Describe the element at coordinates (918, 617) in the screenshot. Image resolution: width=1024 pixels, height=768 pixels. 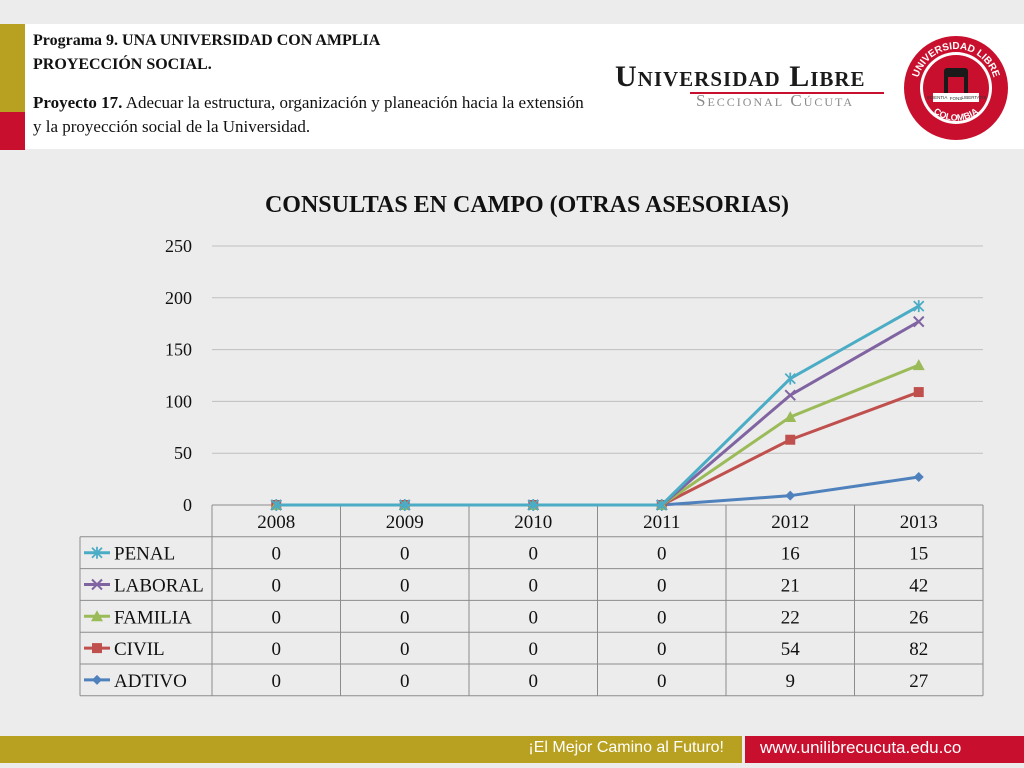
I see `data-label: 26` at that location.